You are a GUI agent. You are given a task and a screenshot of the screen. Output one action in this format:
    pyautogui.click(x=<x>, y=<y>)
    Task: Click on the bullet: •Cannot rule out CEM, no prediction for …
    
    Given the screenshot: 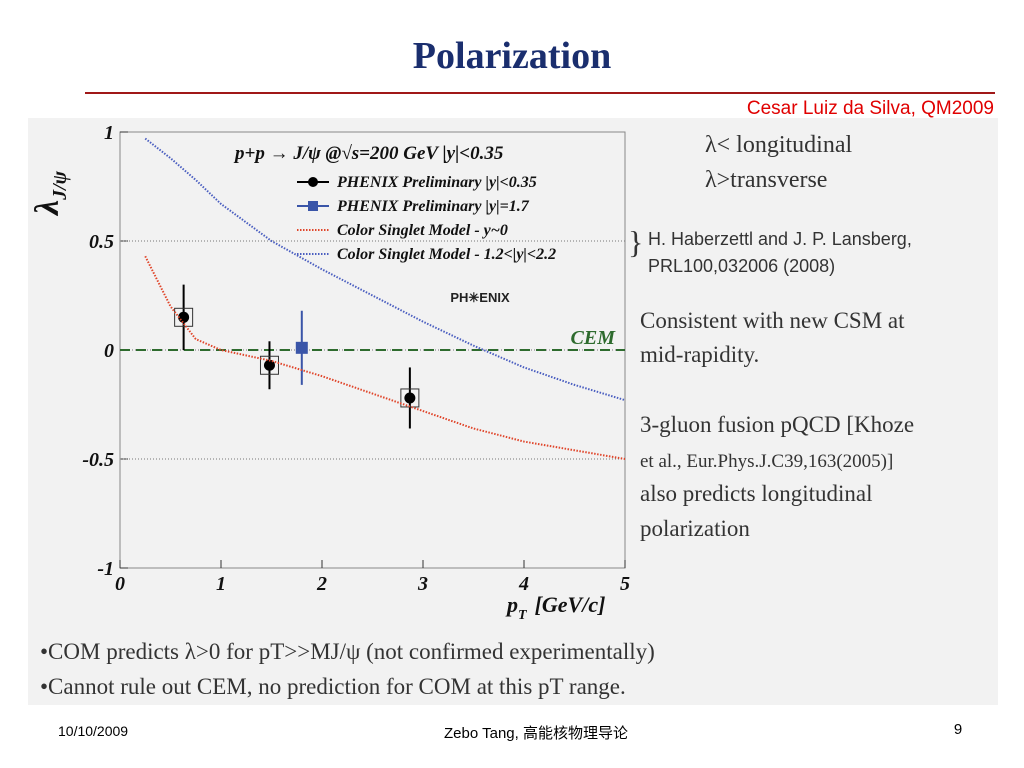 What is the action you would take?
    pyautogui.click(x=333, y=686)
    